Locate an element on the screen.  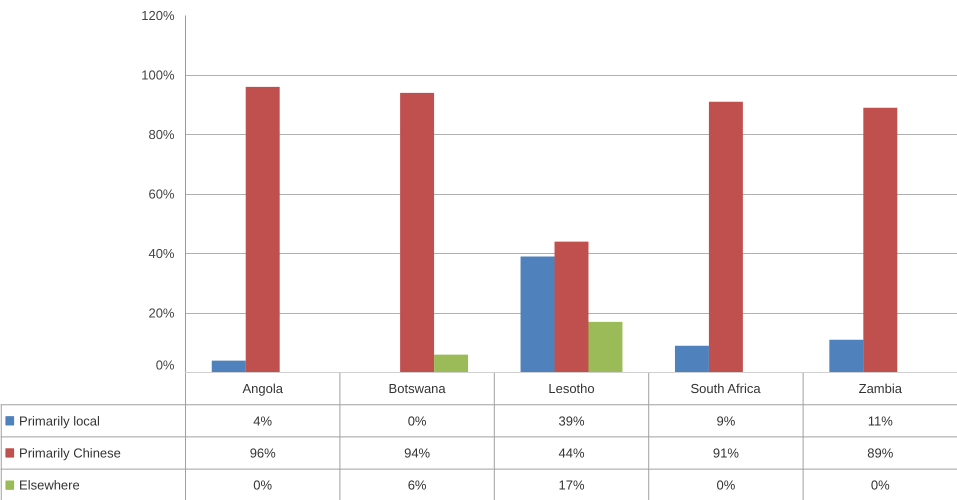
y-tick-label: 120% is located at coordinates (158, 15).